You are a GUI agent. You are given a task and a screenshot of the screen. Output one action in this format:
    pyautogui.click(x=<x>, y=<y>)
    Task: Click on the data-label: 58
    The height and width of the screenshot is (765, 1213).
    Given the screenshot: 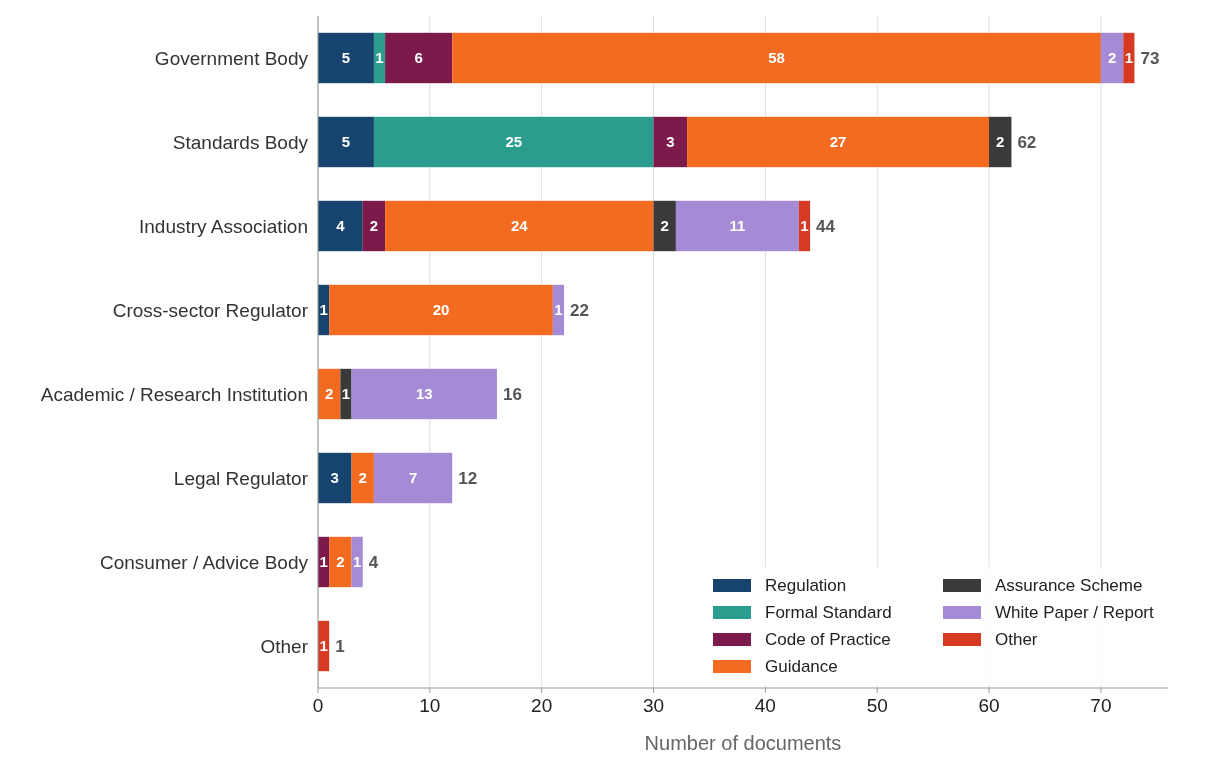 What is the action you would take?
    pyautogui.click(x=776, y=58)
    